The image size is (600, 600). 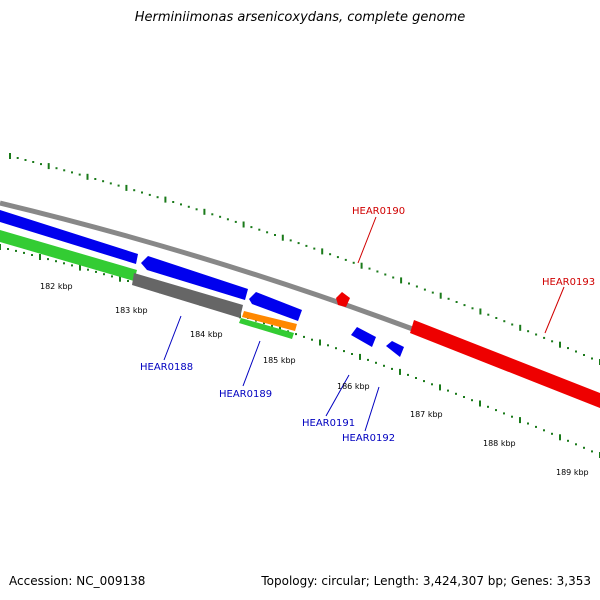 I want to click on gene-hear0189-orange, so click(x=269, y=321).